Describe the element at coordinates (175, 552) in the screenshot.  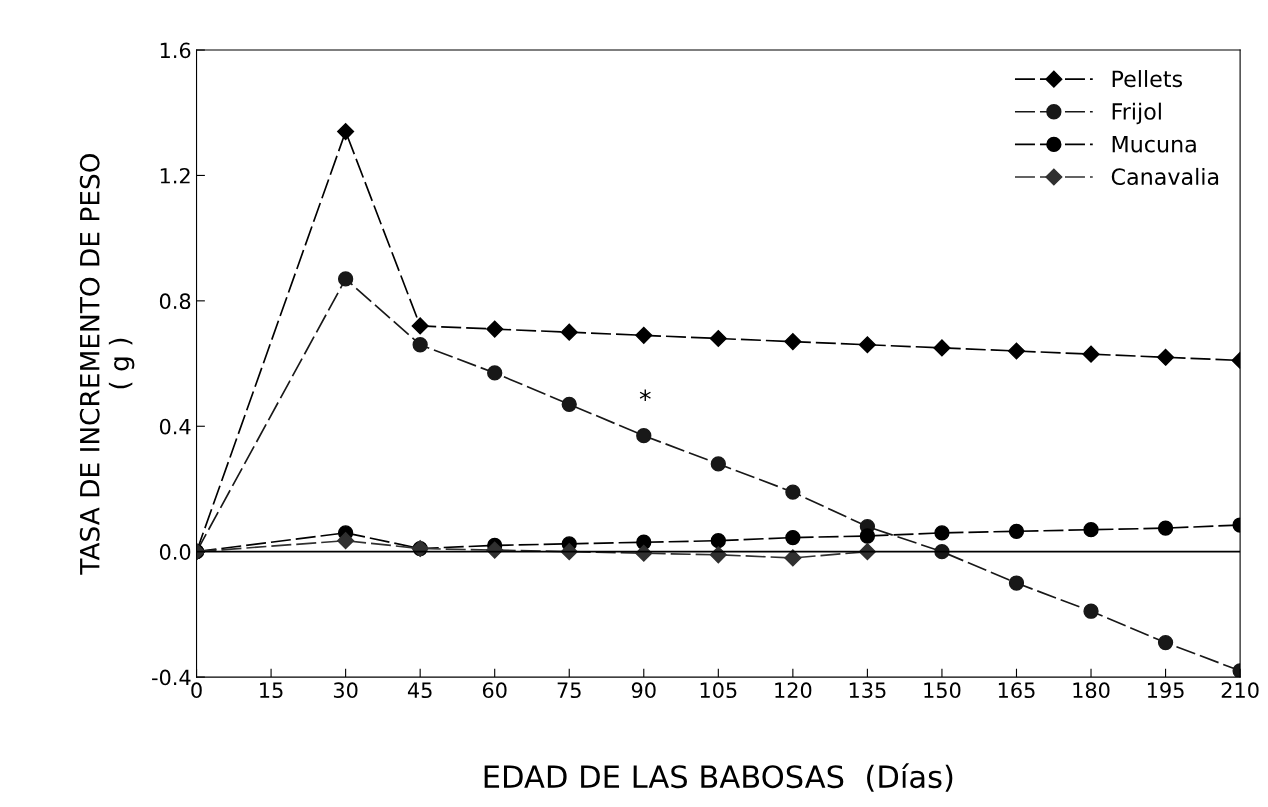
I see `y-tick-label: 0.0` at that location.